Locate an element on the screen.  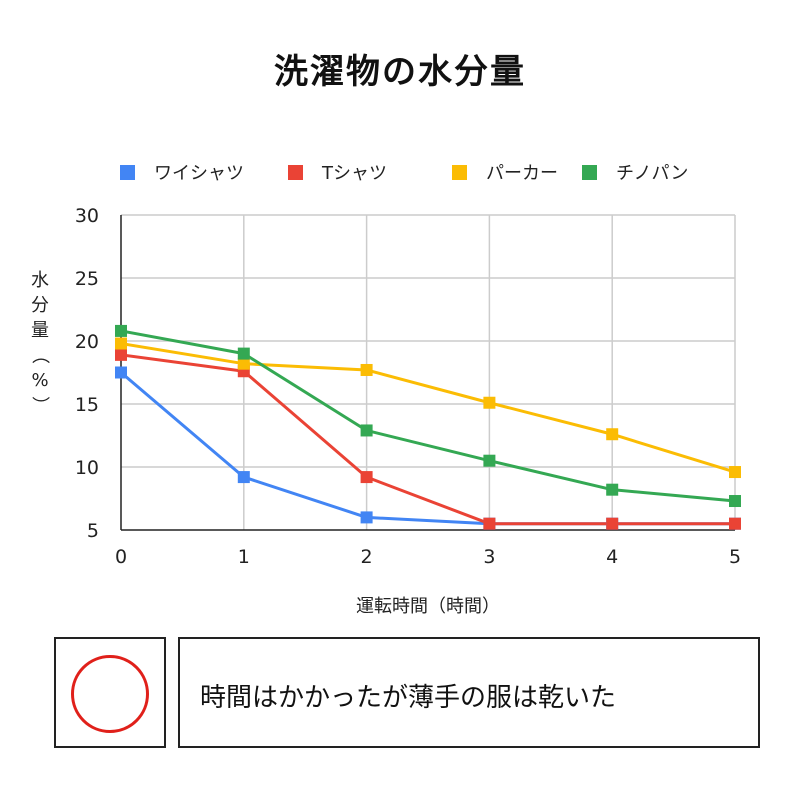
y-tick-label: 5 is located at coordinates (93, 531).